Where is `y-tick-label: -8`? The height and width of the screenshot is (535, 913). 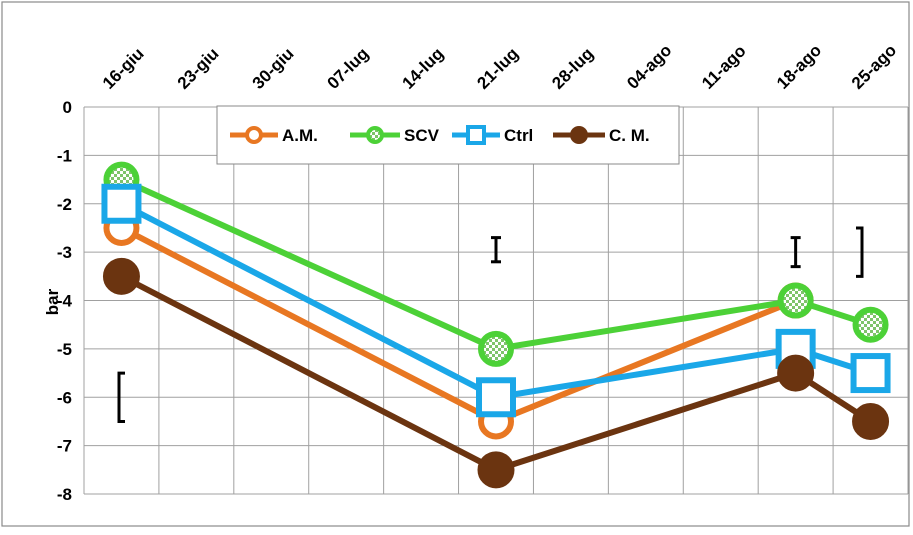 y-tick-label: -8 is located at coordinates (64, 494).